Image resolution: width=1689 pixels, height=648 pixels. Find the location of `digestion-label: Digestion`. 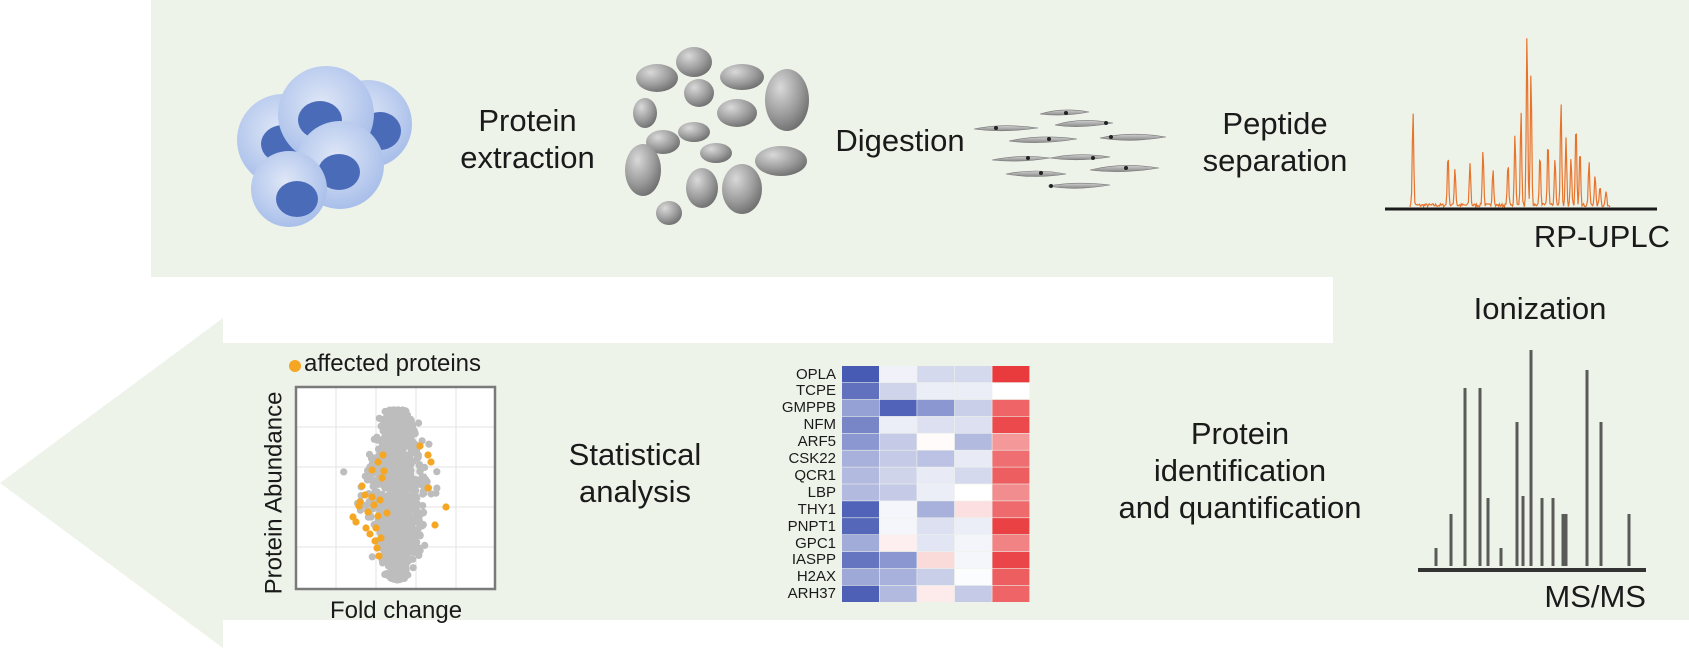

digestion-label: Digestion is located at coordinates (900, 140).